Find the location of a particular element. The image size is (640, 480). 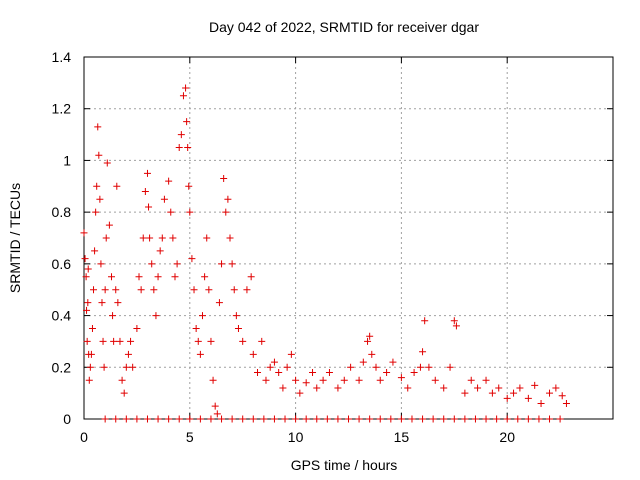

y-tick-label: 0 is located at coordinates (67, 419).